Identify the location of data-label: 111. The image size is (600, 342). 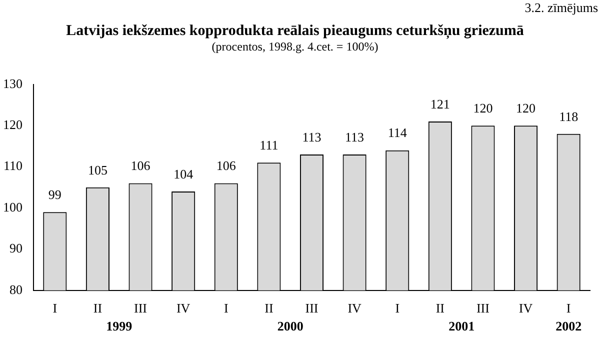
(269, 145).